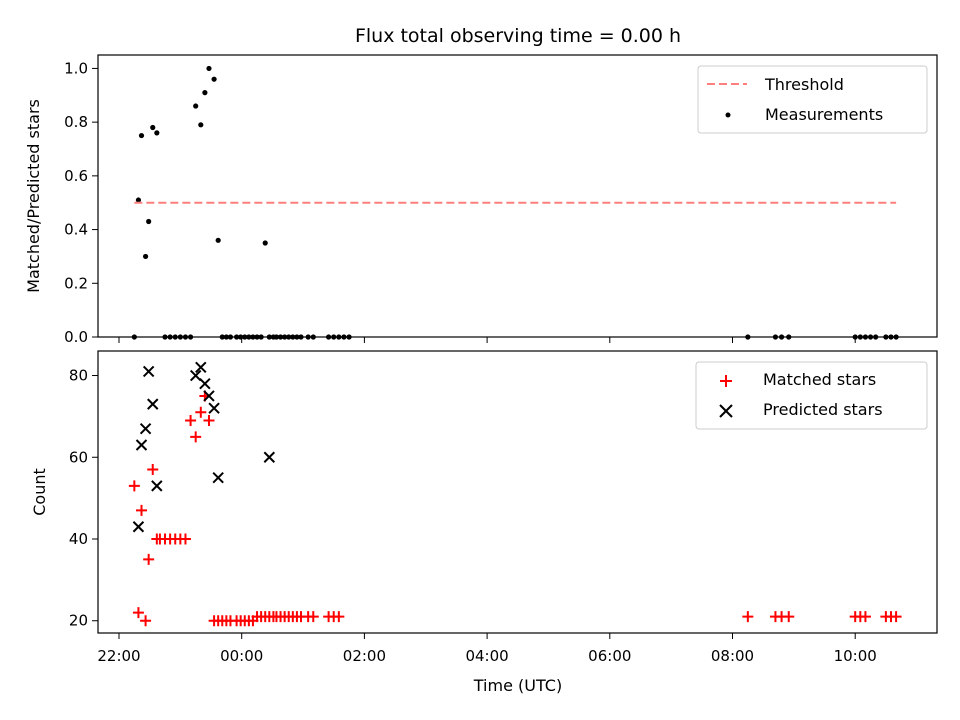  I want to click on legend-predicted-swatch, so click(726, 411).